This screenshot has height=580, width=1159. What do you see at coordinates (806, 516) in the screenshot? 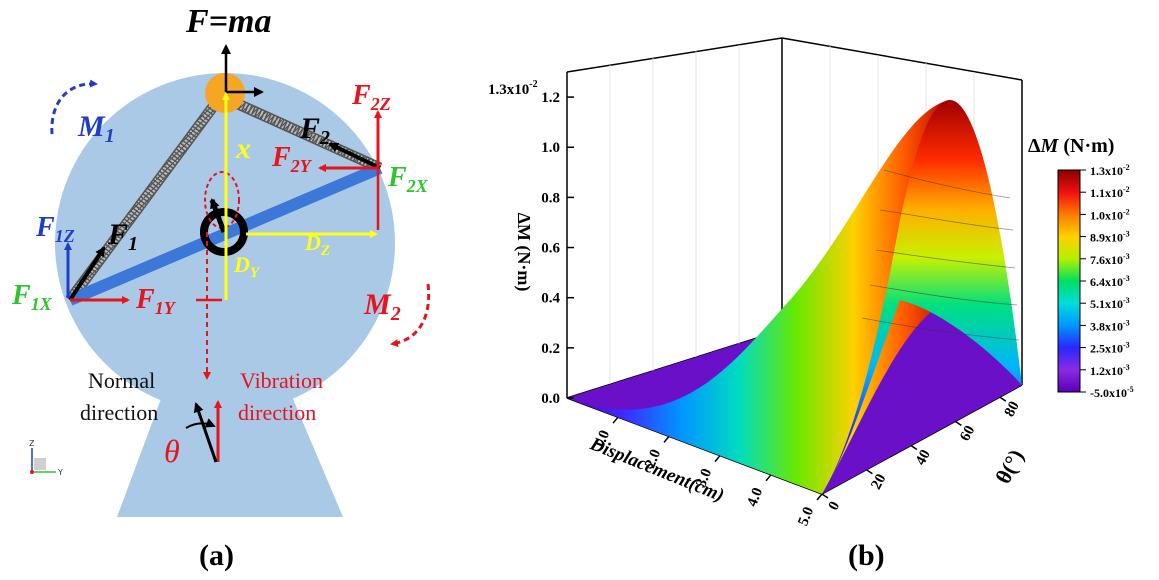
I see `x-tick-label: 5.0` at bounding box center [806, 516].